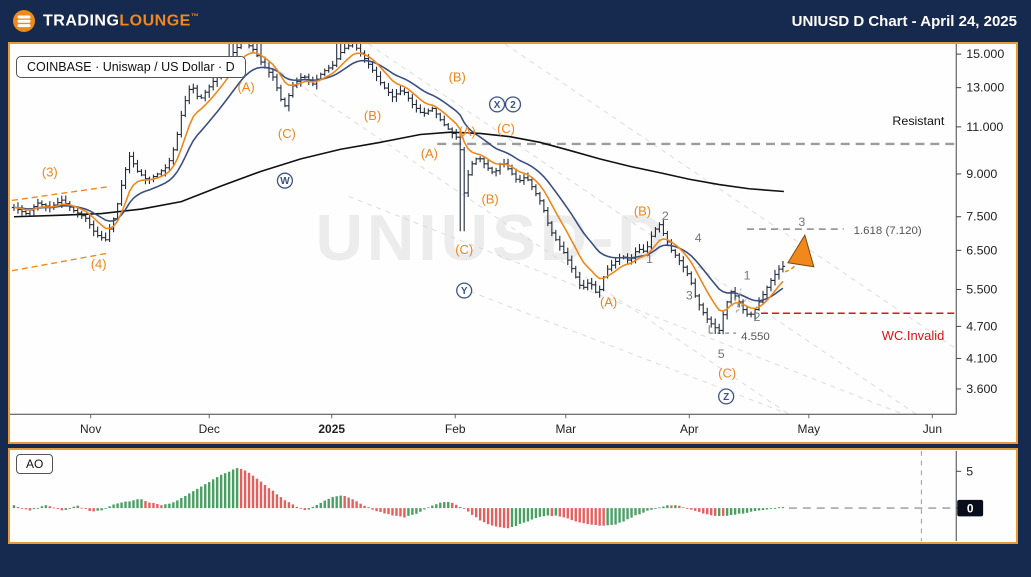 Image resolution: width=1031 pixels, height=577 pixels. What do you see at coordinates (131, 67) in the screenshot?
I see `symbol-legend: COINBASE · Uniswap / US Dollar · D` at bounding box center [131, 67].